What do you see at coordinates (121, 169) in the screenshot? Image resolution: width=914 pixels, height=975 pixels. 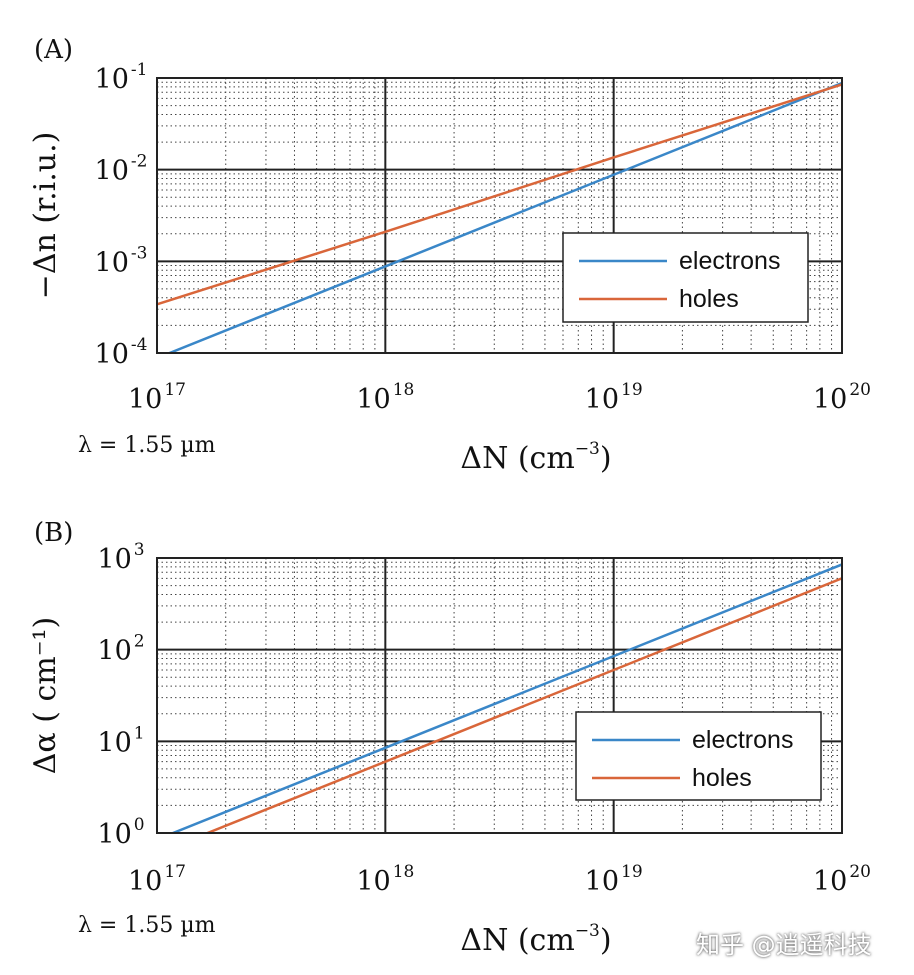 I see `y-tick-label: 10 -2` at bounding box center [121, 169].